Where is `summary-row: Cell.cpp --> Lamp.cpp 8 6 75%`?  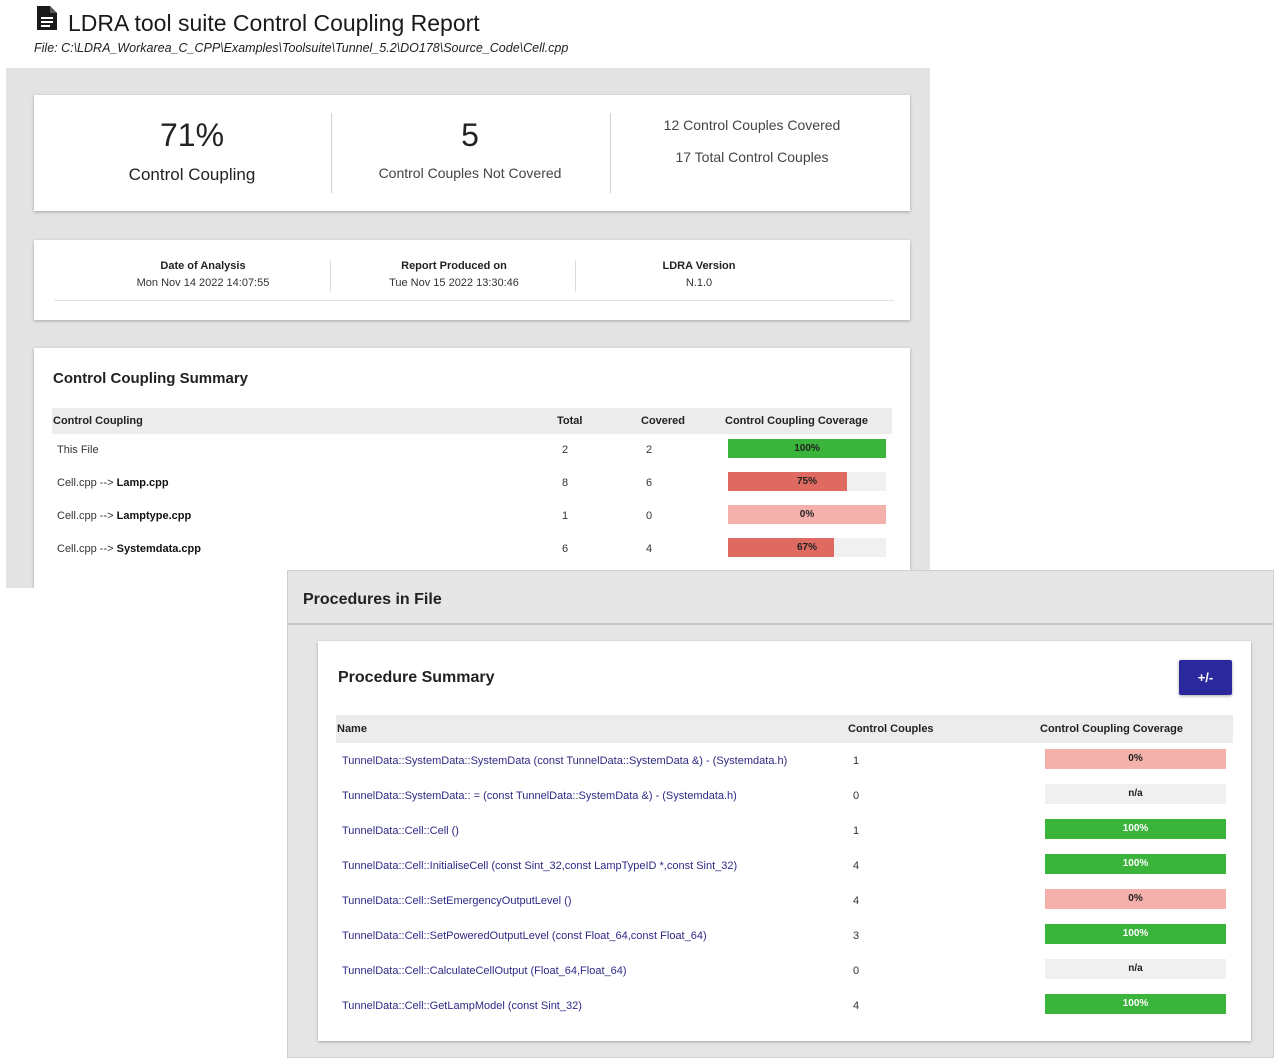 summary-row: Cell.cpp --> Lamp.cpp 8 6 75% is located at coordinates (472, 483).